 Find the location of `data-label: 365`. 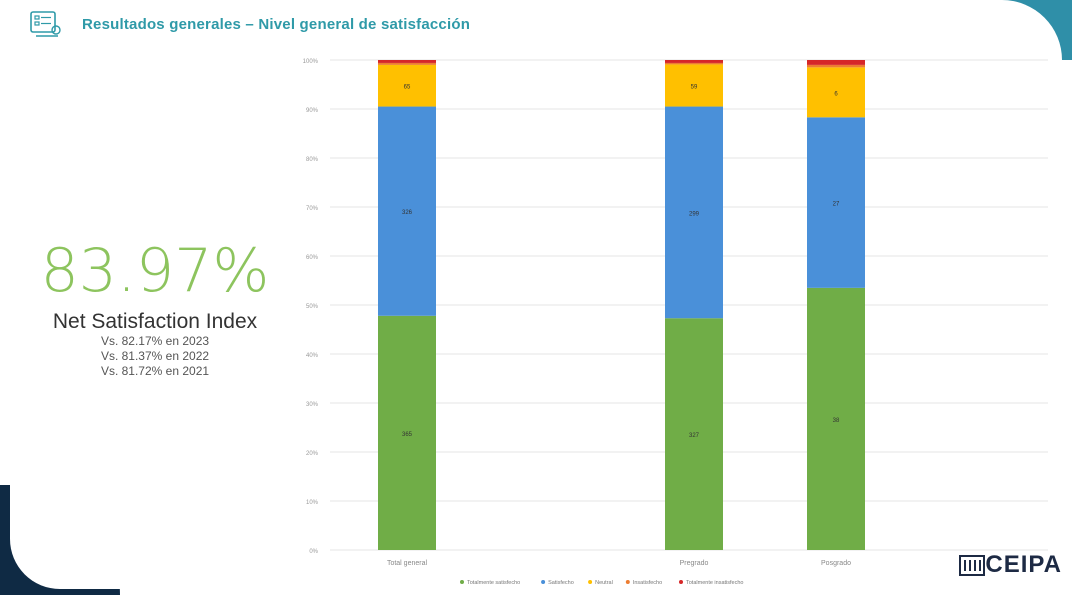

data-label: 365 is located at coordinates (407, 435).